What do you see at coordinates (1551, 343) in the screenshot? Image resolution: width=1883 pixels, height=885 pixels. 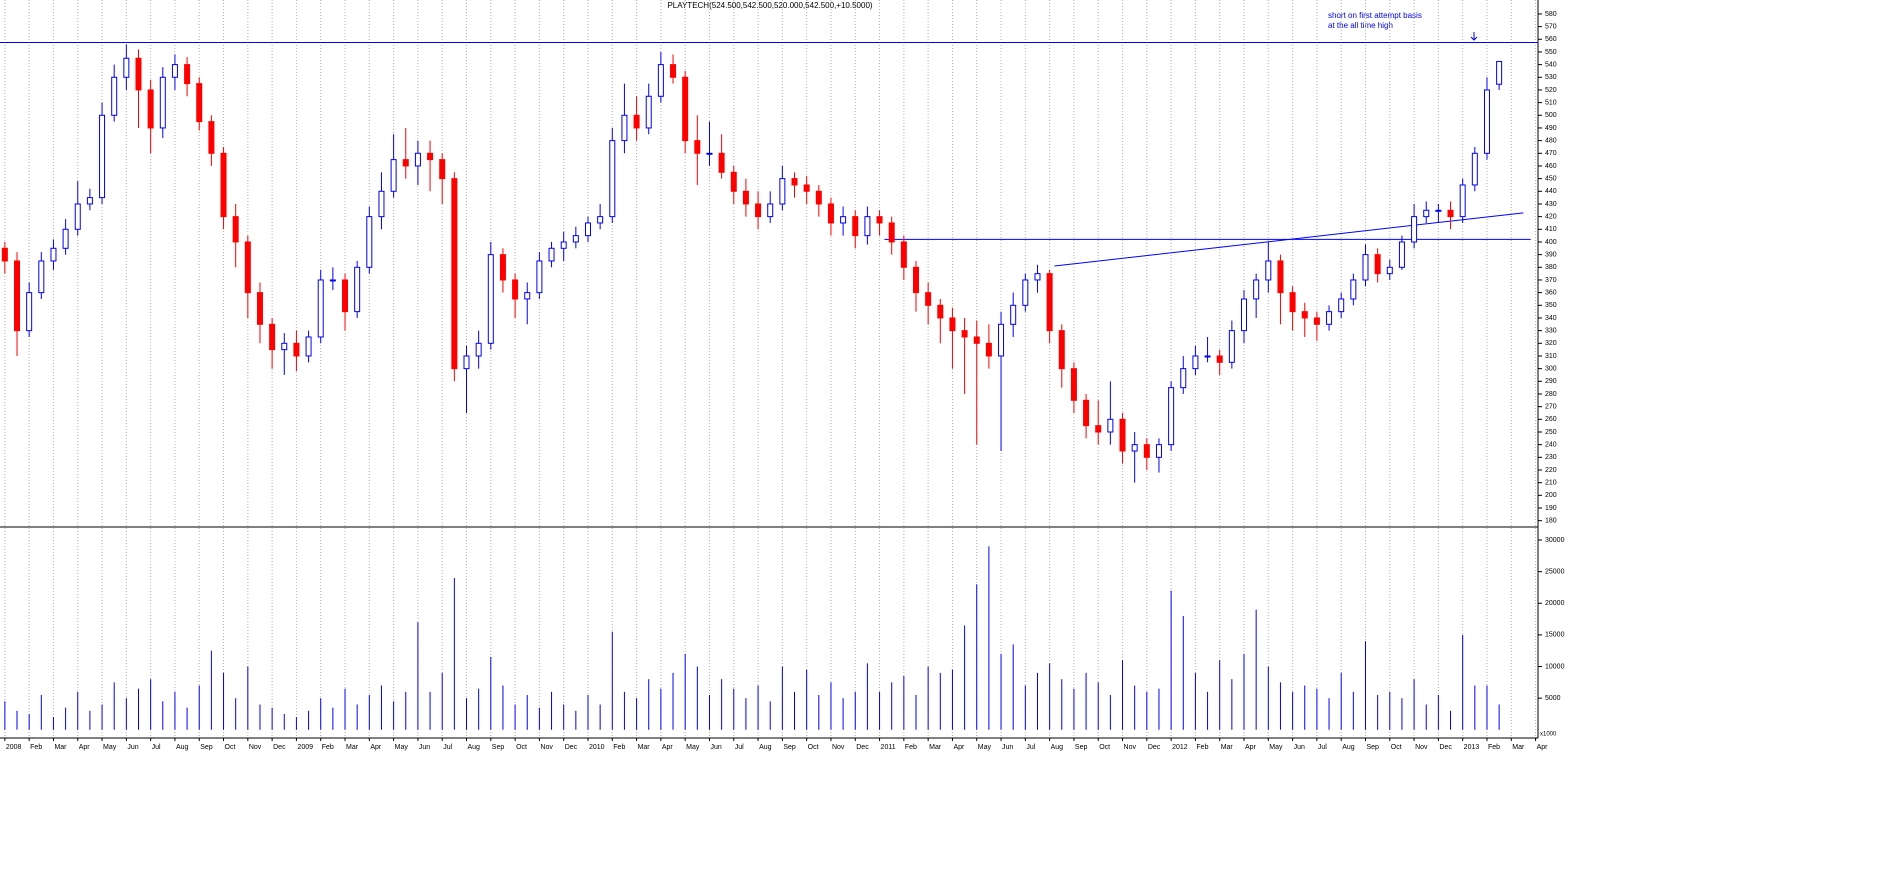 I see `y-tick-label: 320` at bounding box center [1551, 343].